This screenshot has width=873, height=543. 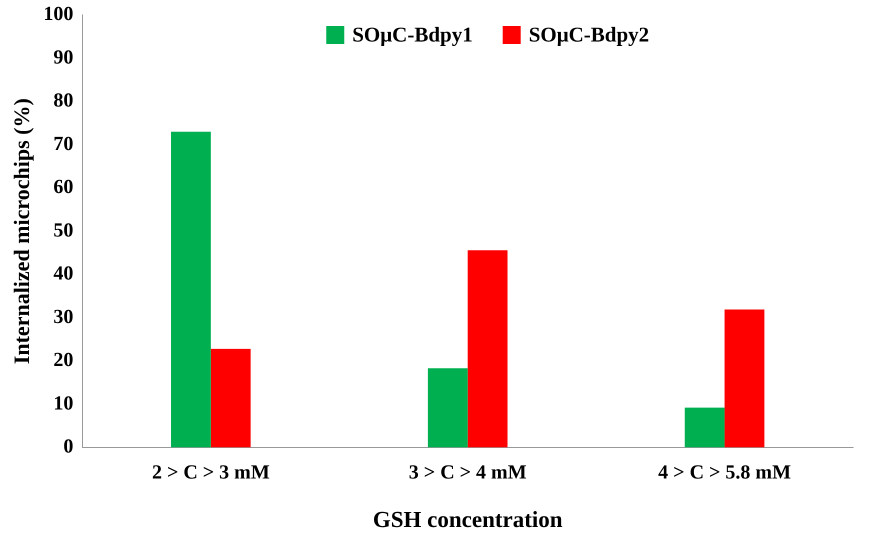 I want to click on y-tick-label: 70, so click(x=63, y=143).